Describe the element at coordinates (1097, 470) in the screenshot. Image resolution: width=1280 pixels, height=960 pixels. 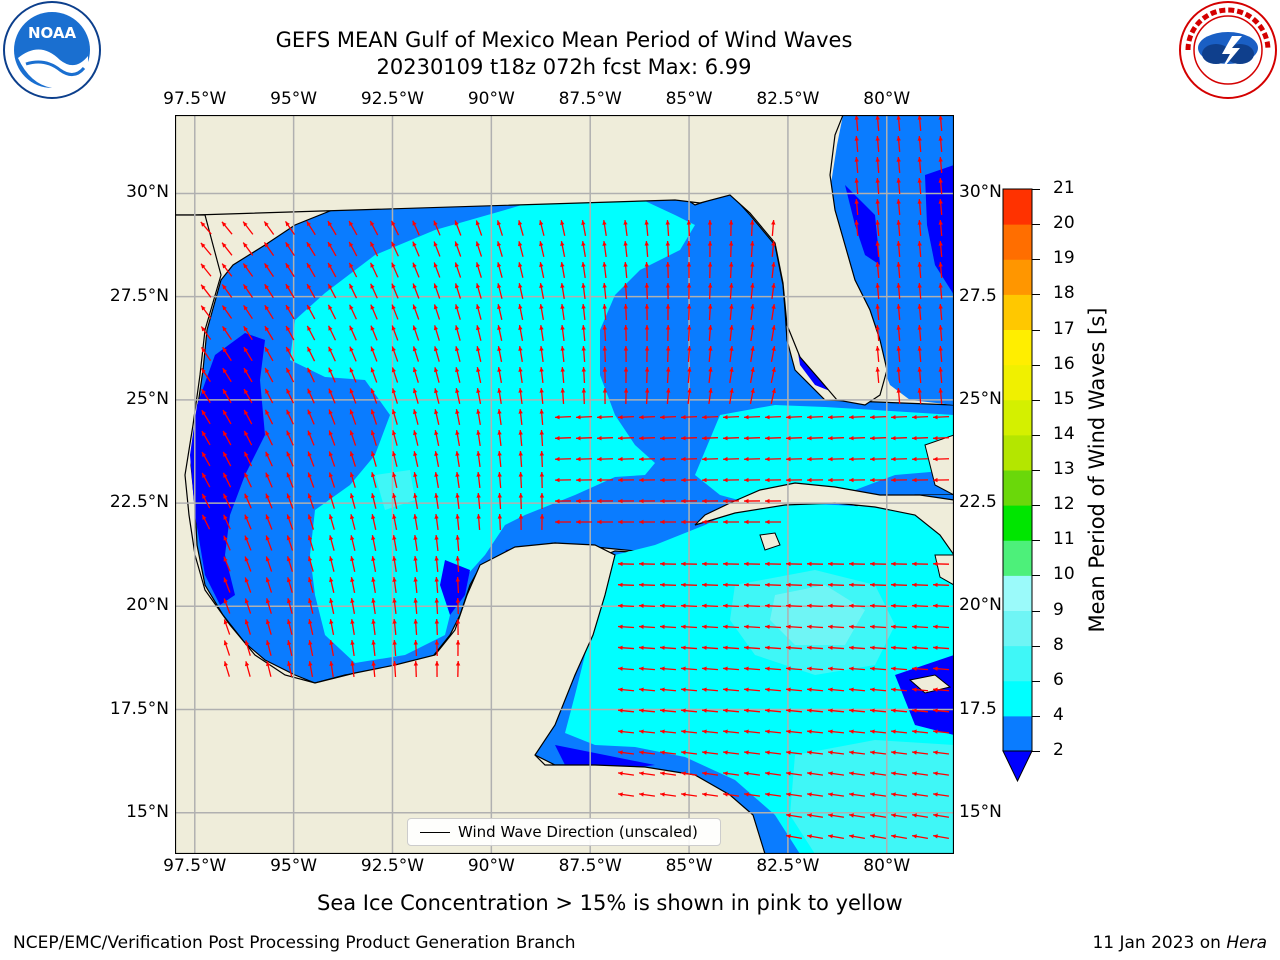
I see `colorbar-label: Mean Period of Wind Waves [s]` at that location.